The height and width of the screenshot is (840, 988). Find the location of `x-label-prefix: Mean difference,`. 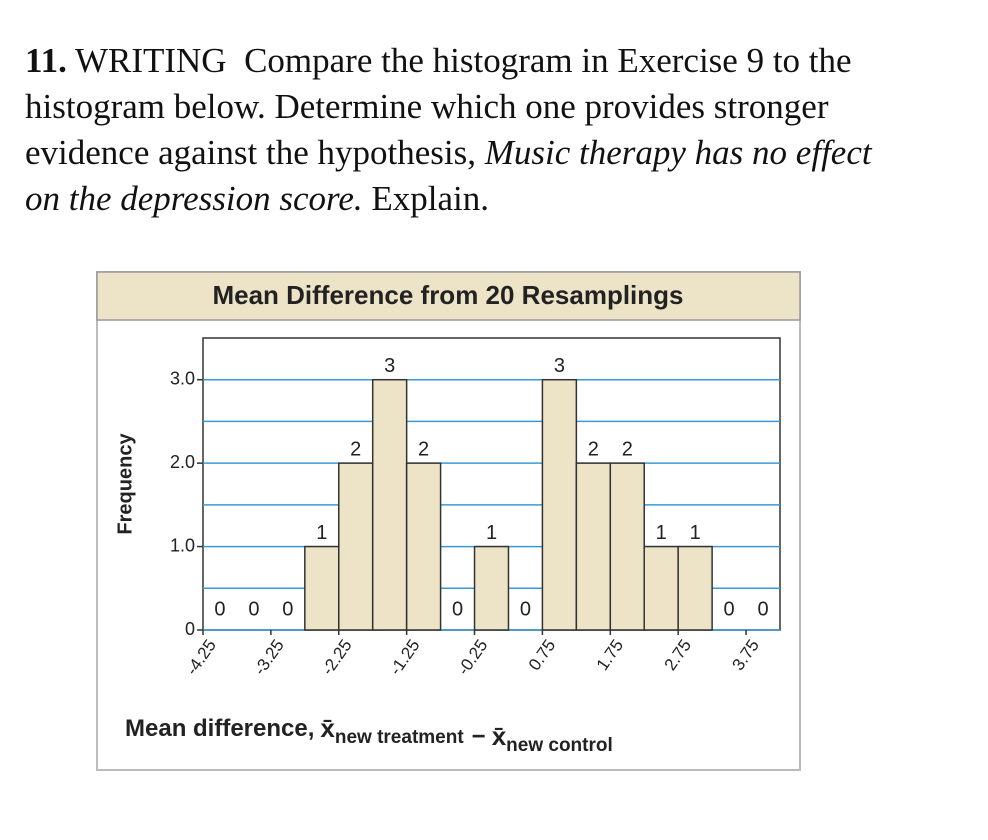

x-label-prefix: Mean difference, is located at coordinates (219, 728).